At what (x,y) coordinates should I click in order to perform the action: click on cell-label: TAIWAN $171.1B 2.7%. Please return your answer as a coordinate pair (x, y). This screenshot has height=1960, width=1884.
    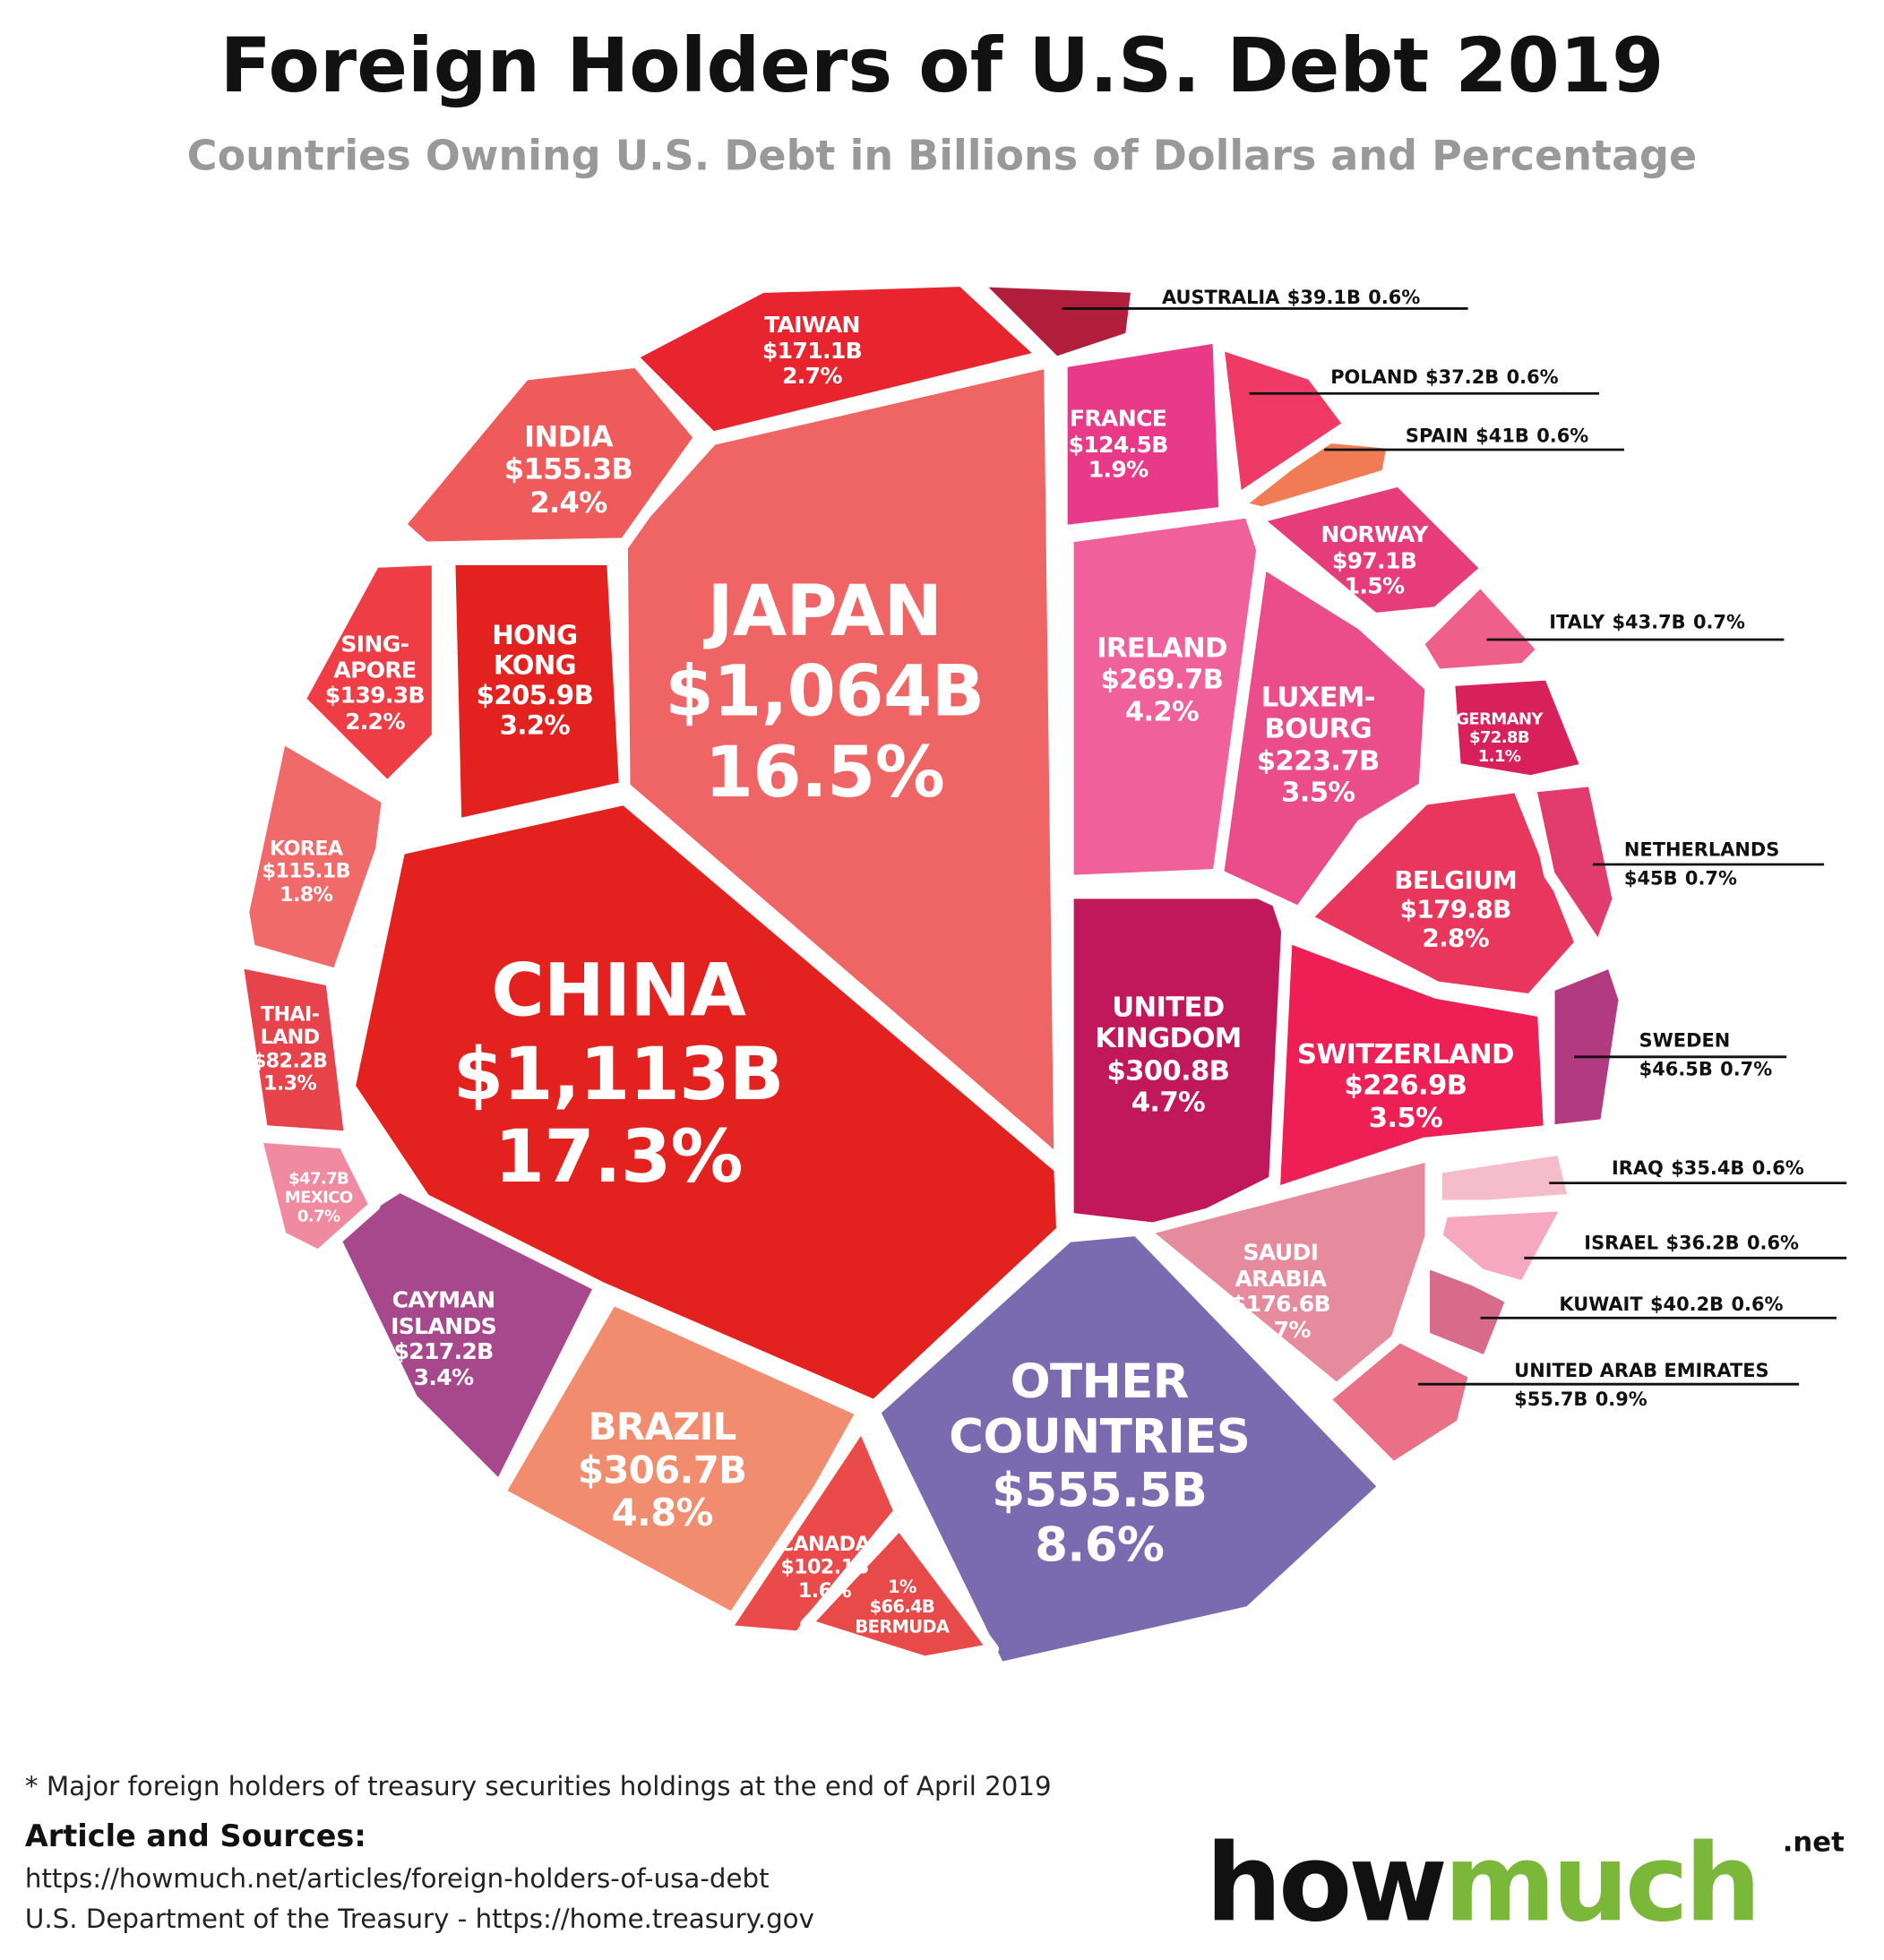
    Looking at the image, I should click on (812, 351).